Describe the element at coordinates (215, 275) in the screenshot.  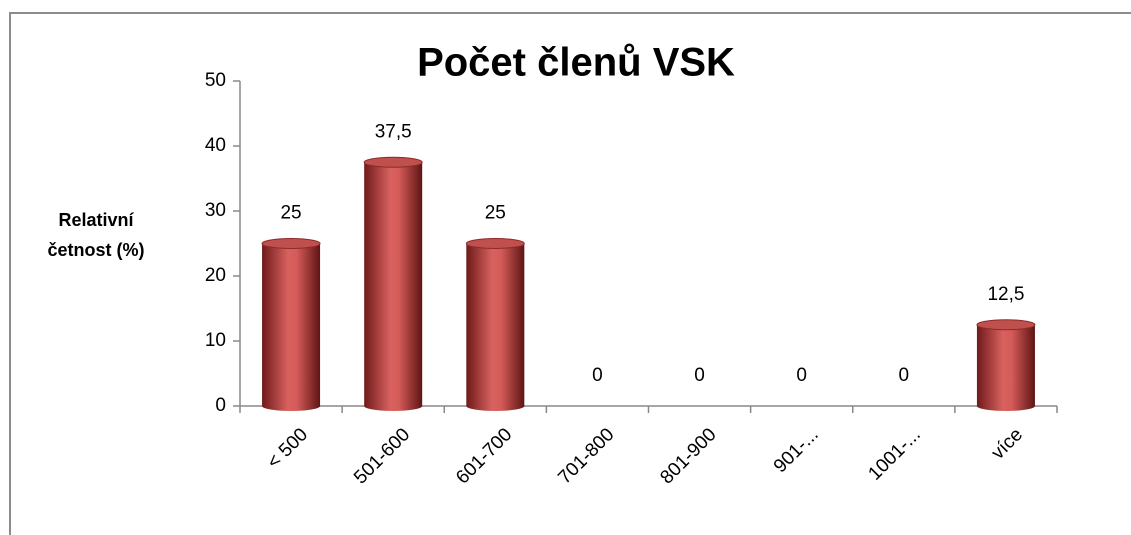
I see `y-tick-label: 20` at that location.